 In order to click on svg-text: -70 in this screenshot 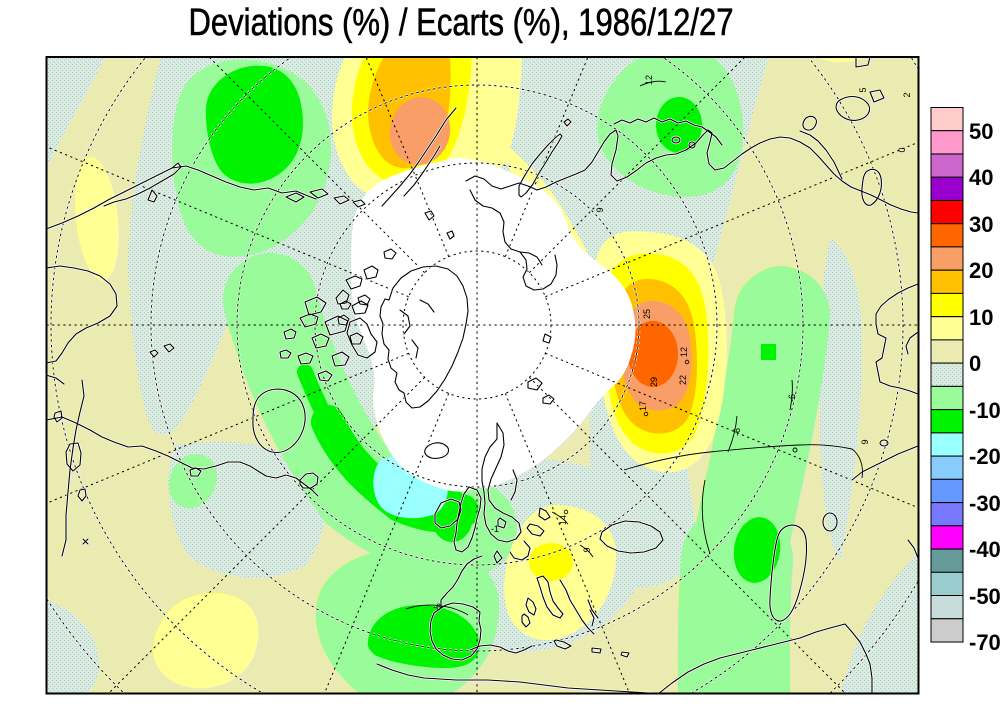, I will do `click(984, 642)`.